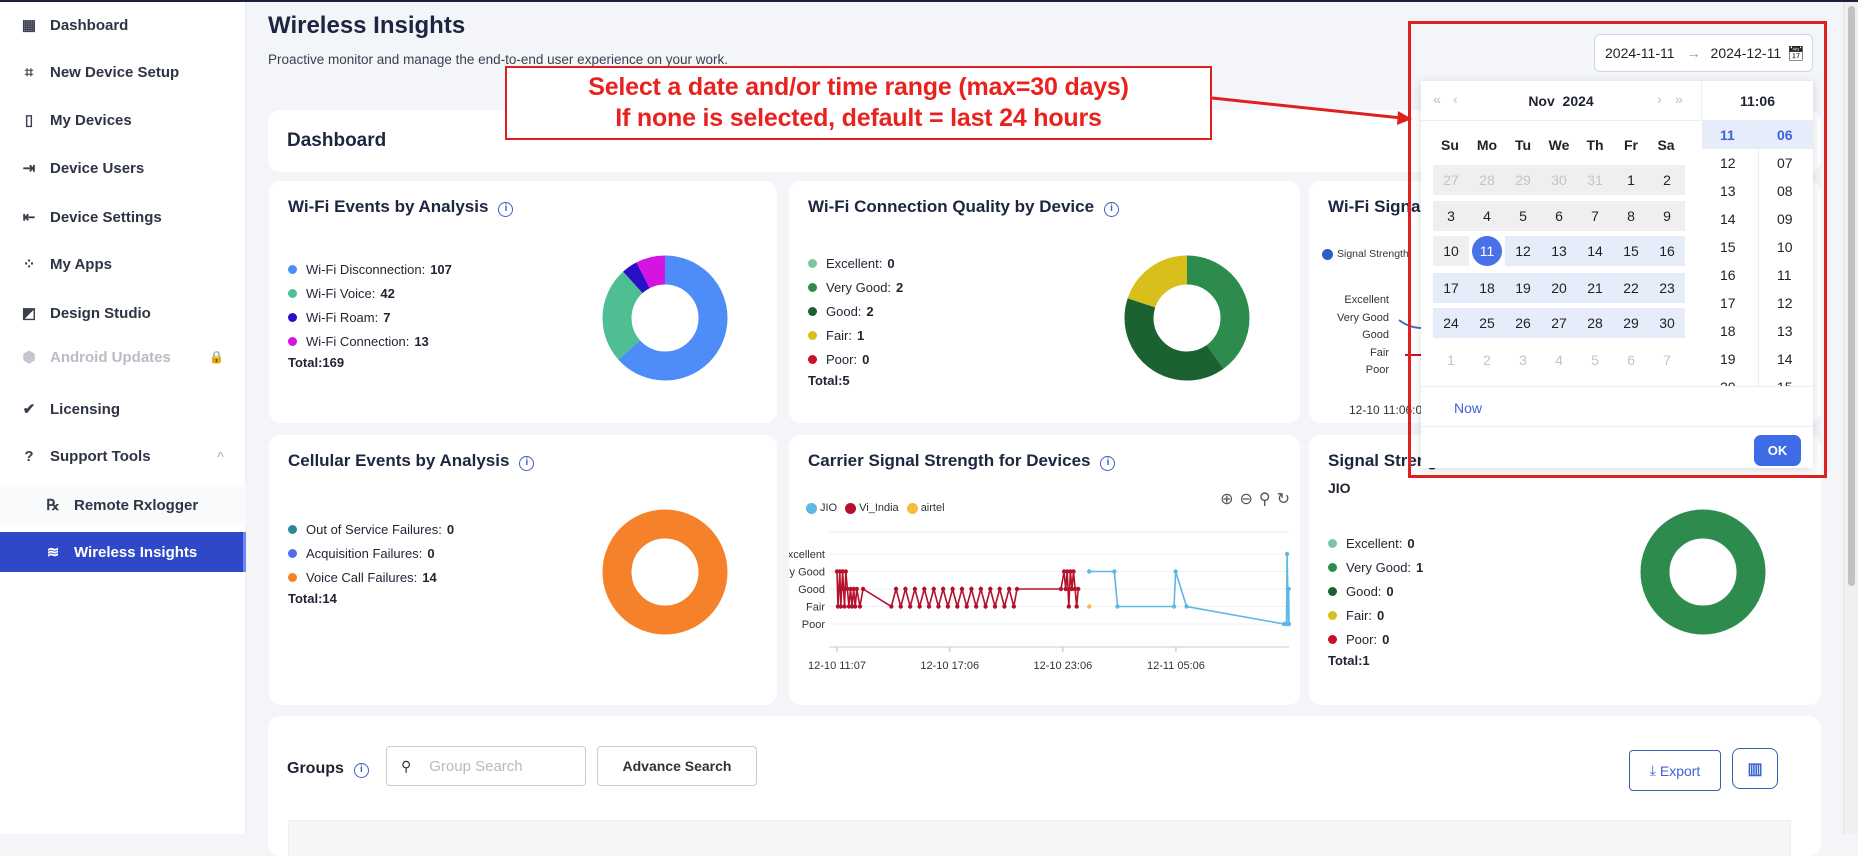 This screenshot has height=856, width=1858. Describe the element at coordinates (1728, 247) in the screenshot. I see `hour-option: 15` at that location.